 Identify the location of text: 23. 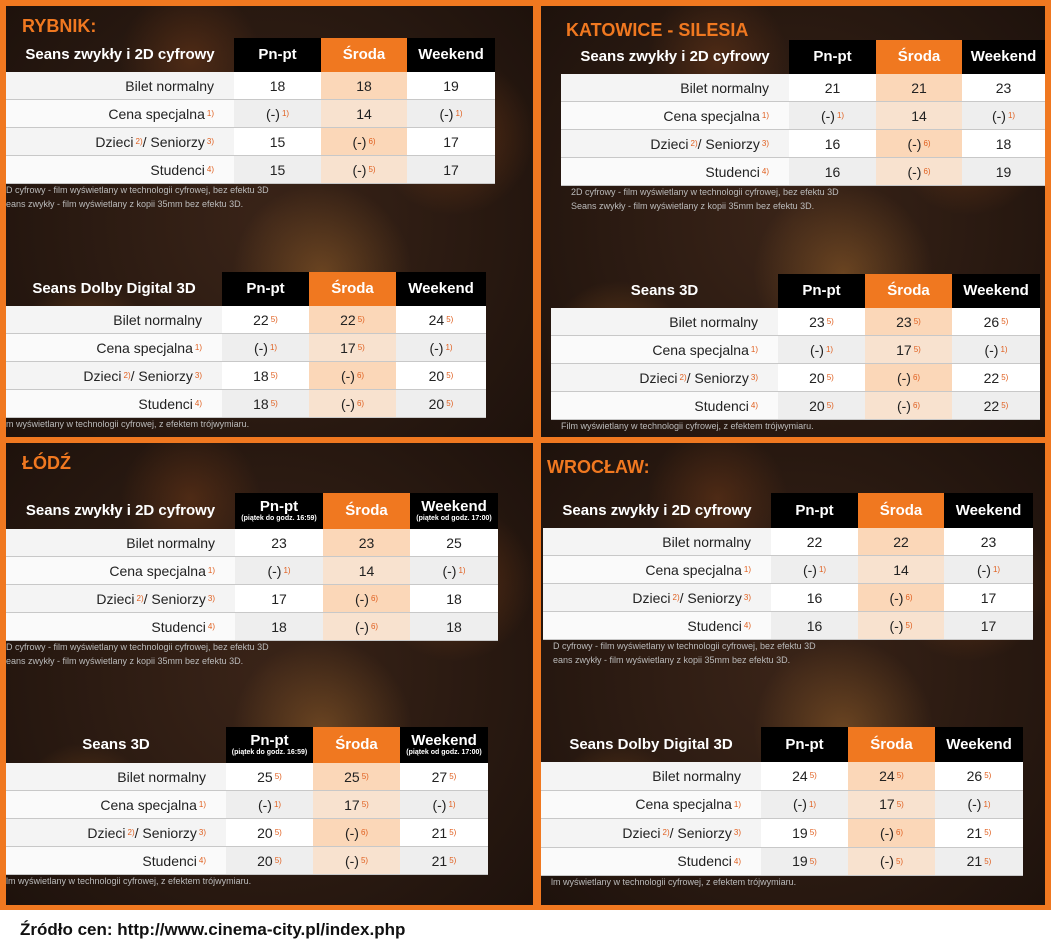
(904, 321).